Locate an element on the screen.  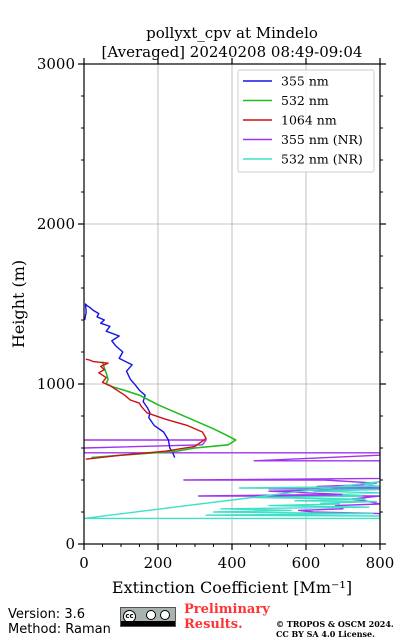
x-tick-label: 400 is located at coordinates (232, 563).